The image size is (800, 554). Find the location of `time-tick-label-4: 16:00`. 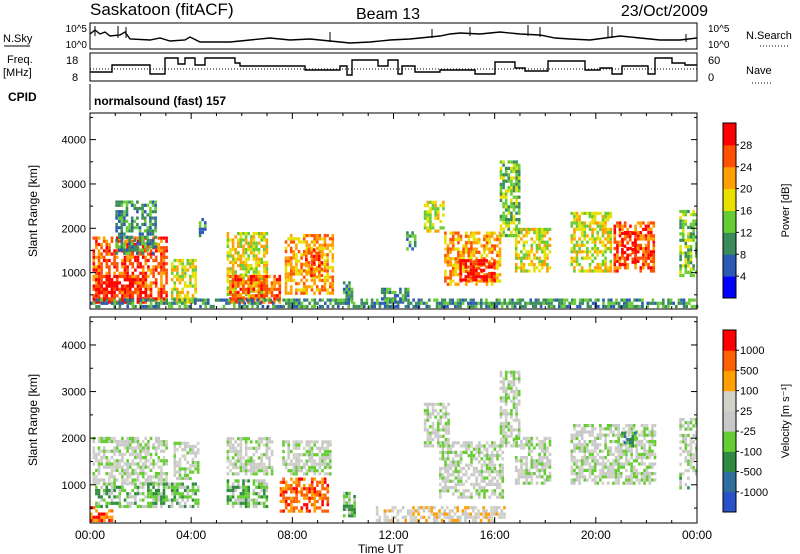

time-tick-label-4: 16:00 is located at coordinates (495, 535).